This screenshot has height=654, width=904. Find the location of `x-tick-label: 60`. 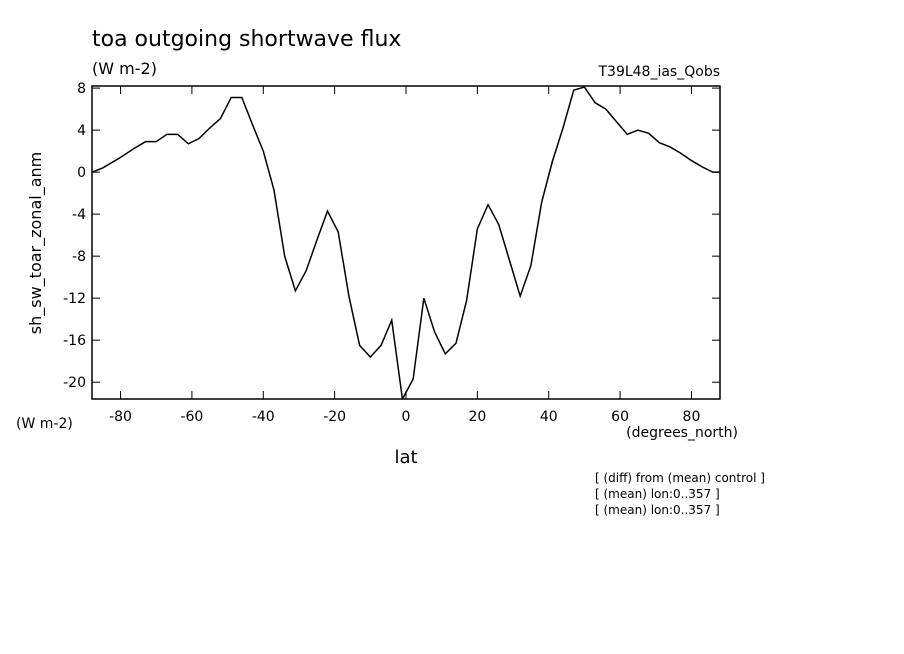

x-tick-label: 60 is located at coordinates (620, 417).